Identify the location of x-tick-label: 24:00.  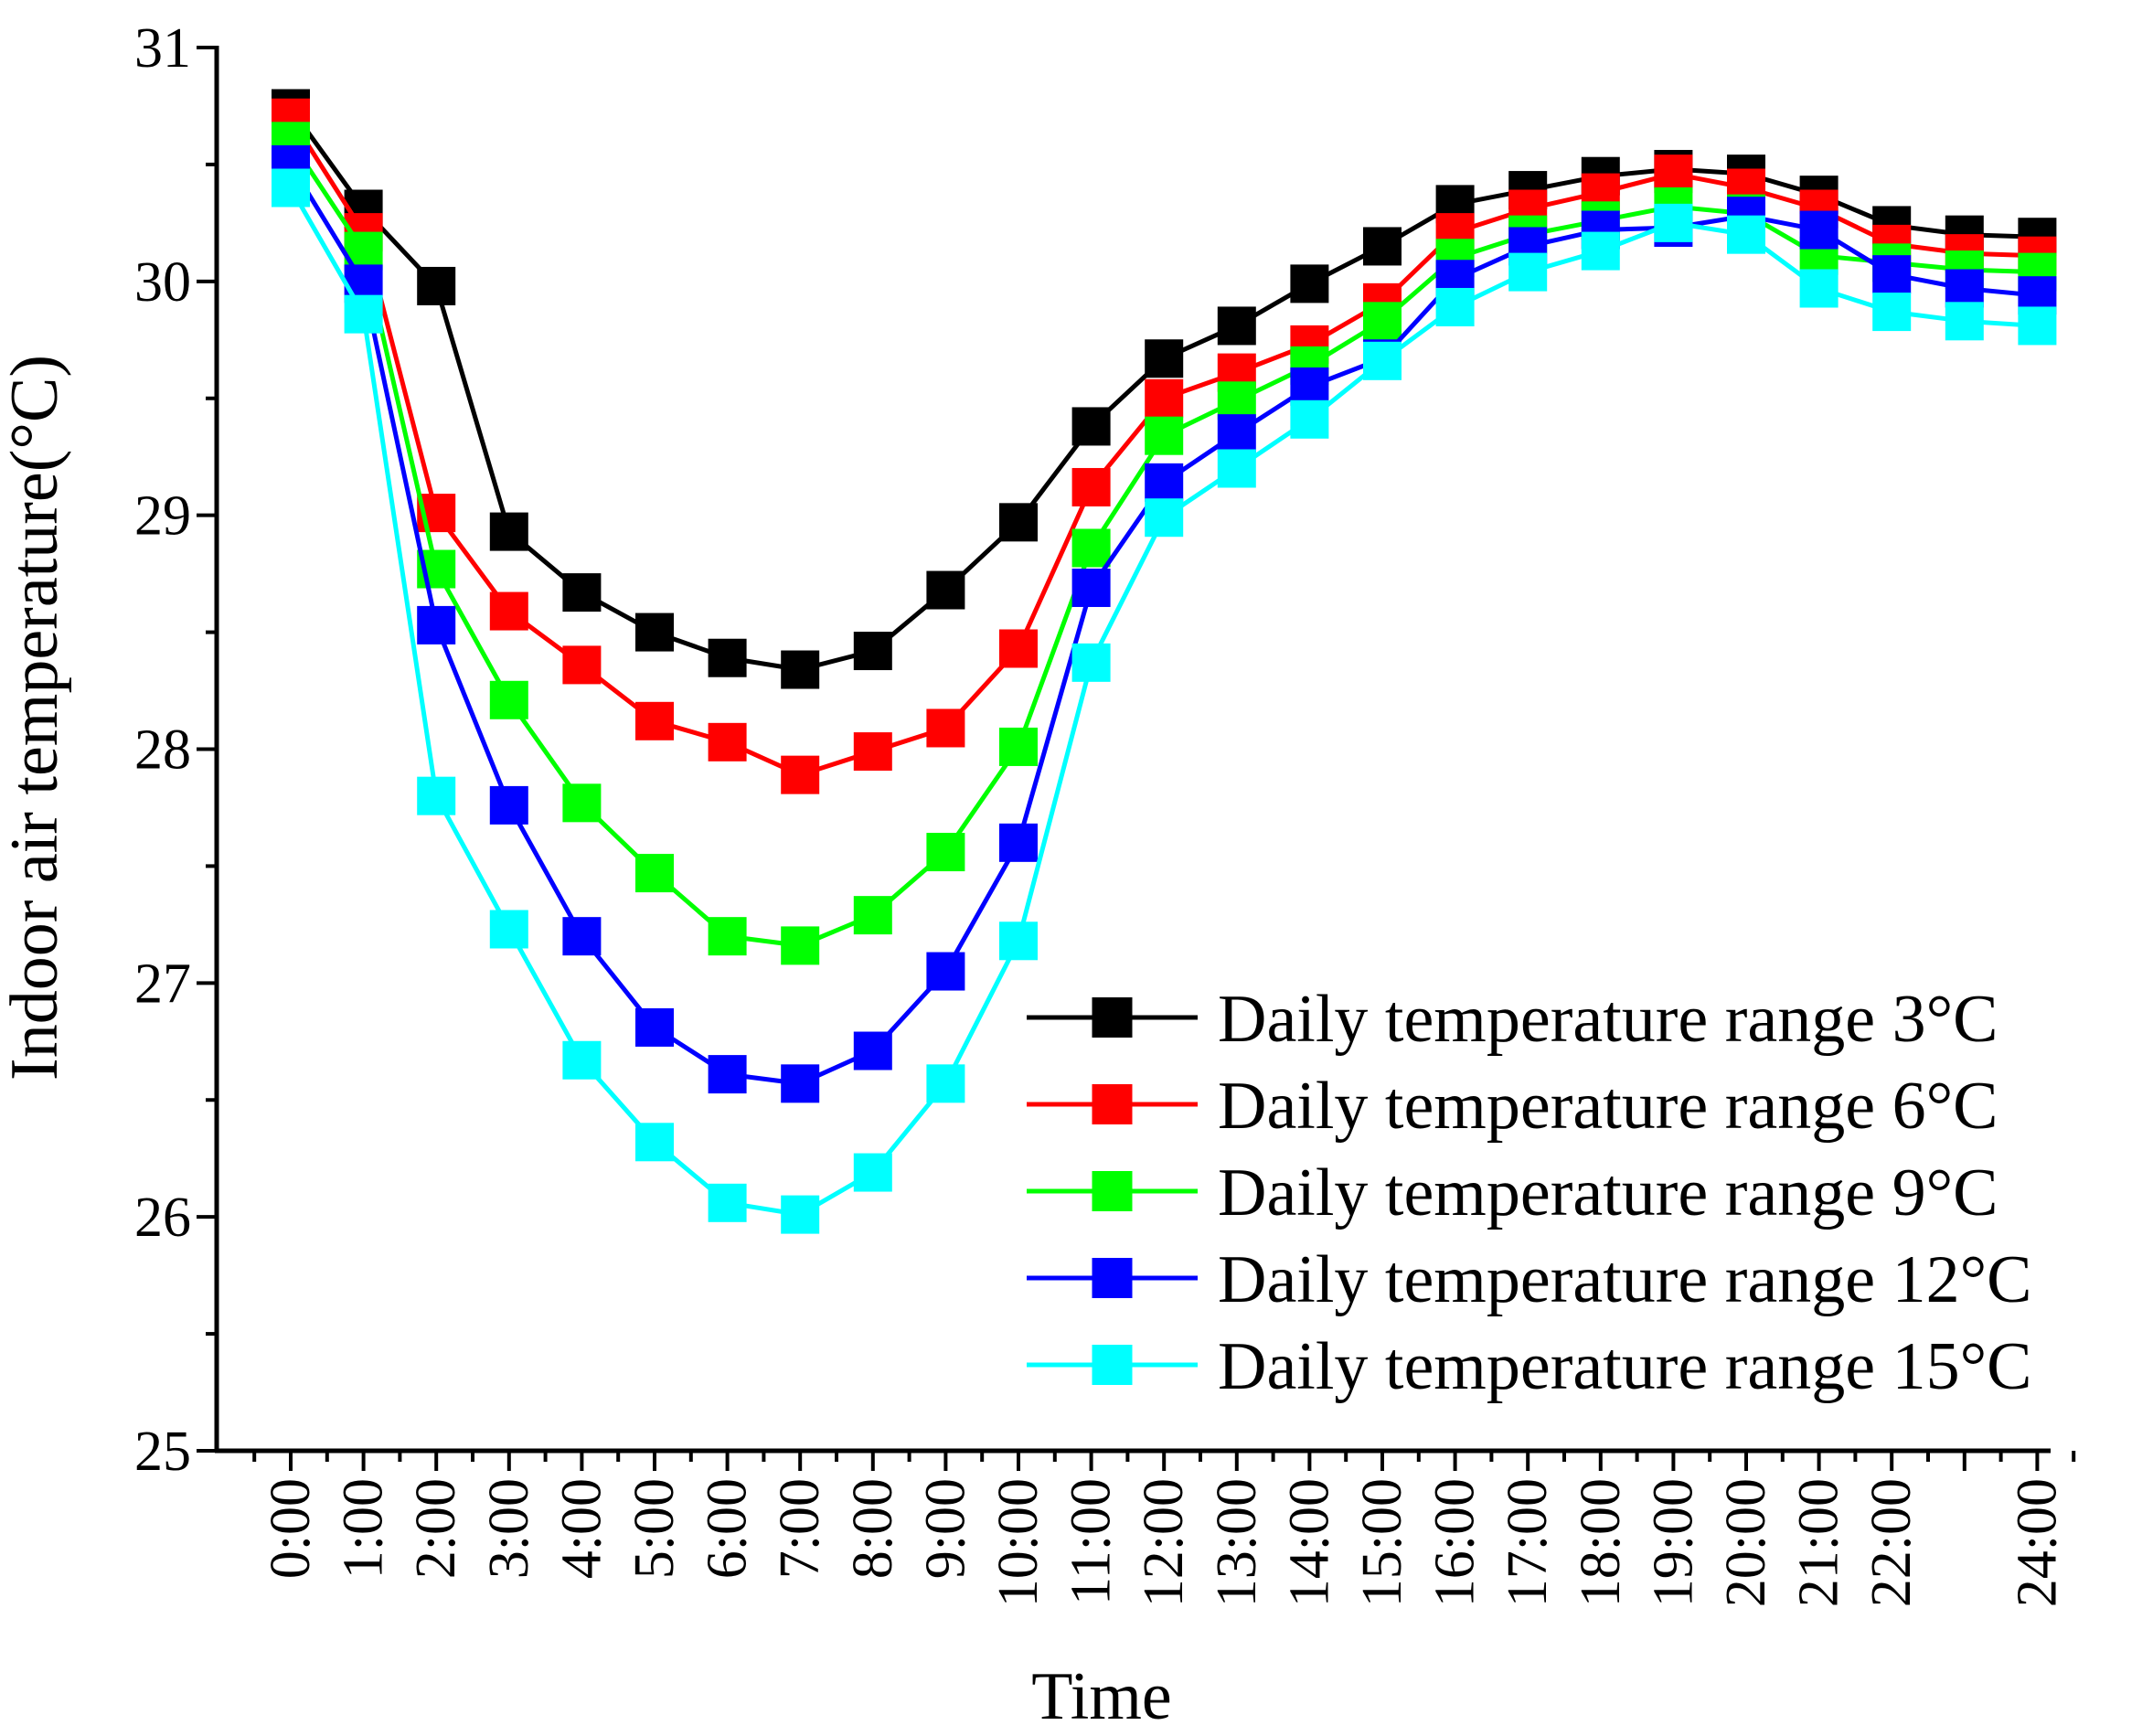
(2037, 1542).